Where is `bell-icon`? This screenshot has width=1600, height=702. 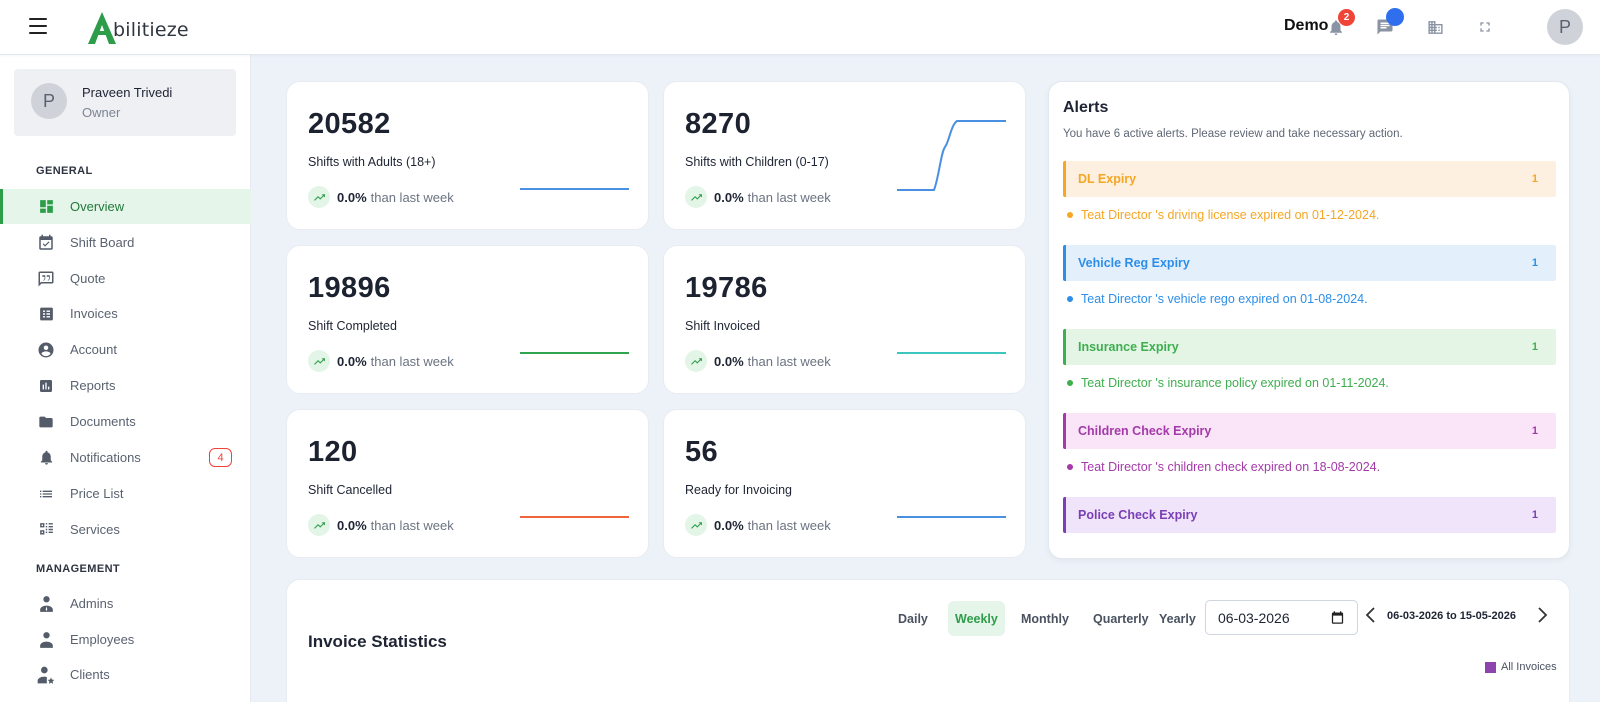 bell-icon is located at coordinates (46, 458).